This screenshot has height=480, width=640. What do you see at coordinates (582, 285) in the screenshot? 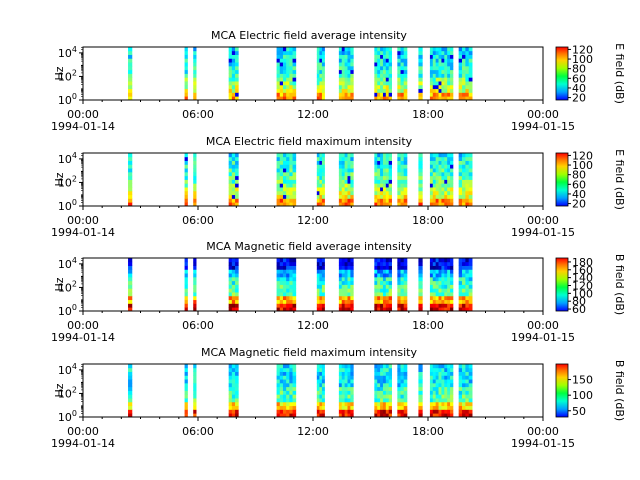
I see `colorbar-tick-label: 120` at bounding box center [582, 285].